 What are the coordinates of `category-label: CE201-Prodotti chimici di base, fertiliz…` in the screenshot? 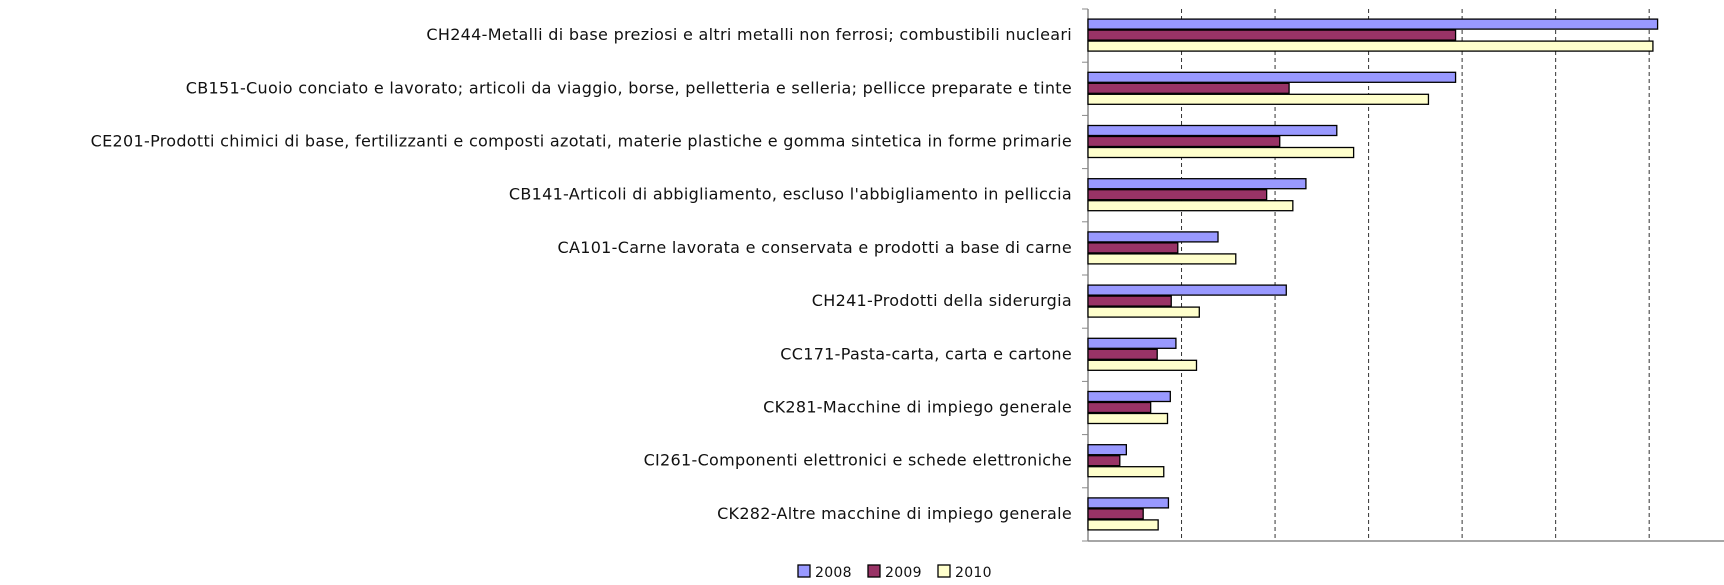 It's located at (581, 141).